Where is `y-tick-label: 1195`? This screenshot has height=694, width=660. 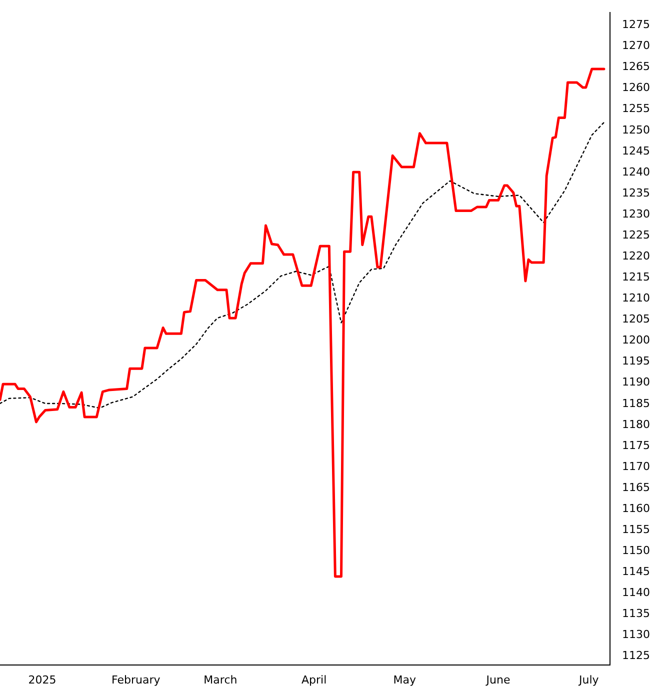 y-tick-label: 1195 is located at coordinates (636, 361).